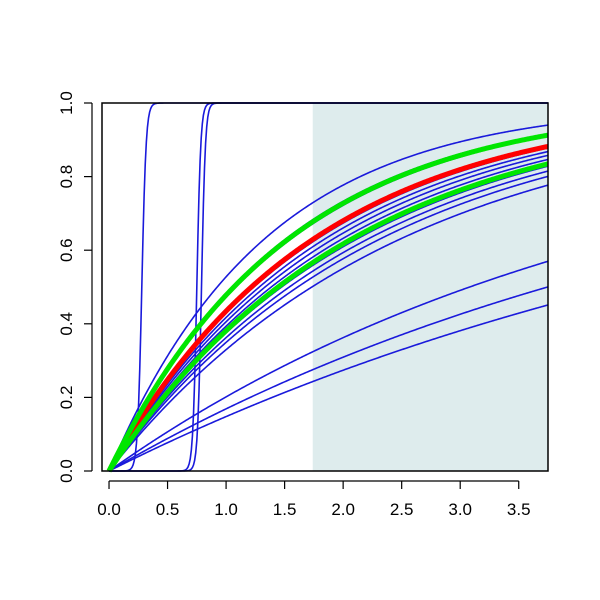 This screenshot has height=600, width=600. Describe the element at coordinates (314, 499) in the screenshot. I see `x-axis: 0.0 0.5 1.0 1.5 2.0 2.5 3.0 3.5` at that location.